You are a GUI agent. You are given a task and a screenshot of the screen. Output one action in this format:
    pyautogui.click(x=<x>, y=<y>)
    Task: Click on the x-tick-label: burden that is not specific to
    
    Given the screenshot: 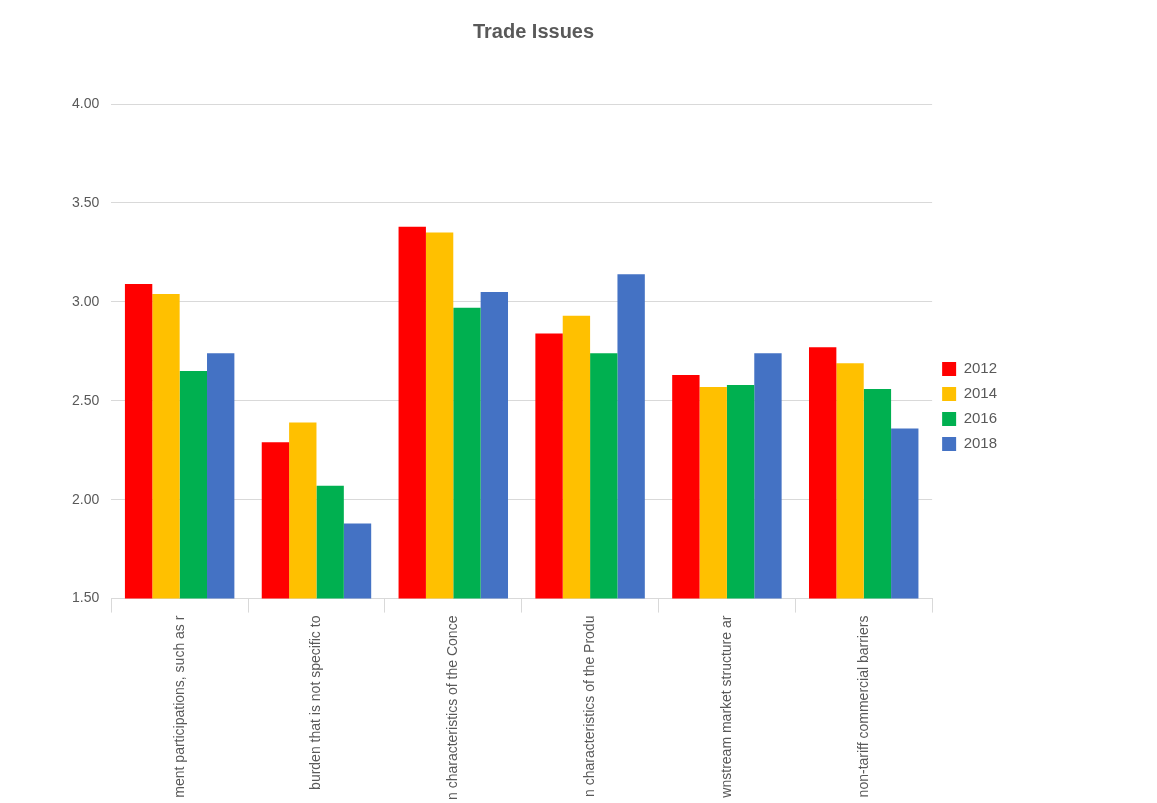 What is the action you would take?
    pyautogui.click(x=315, y=702)
    